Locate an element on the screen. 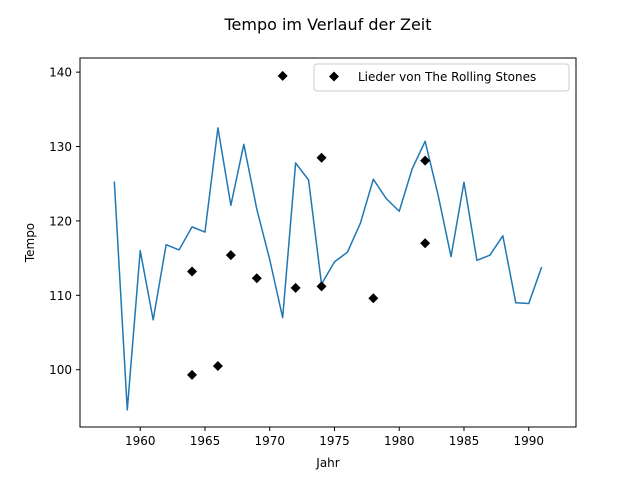  y-tick-label: 120 is located at coordinates (60, 221).